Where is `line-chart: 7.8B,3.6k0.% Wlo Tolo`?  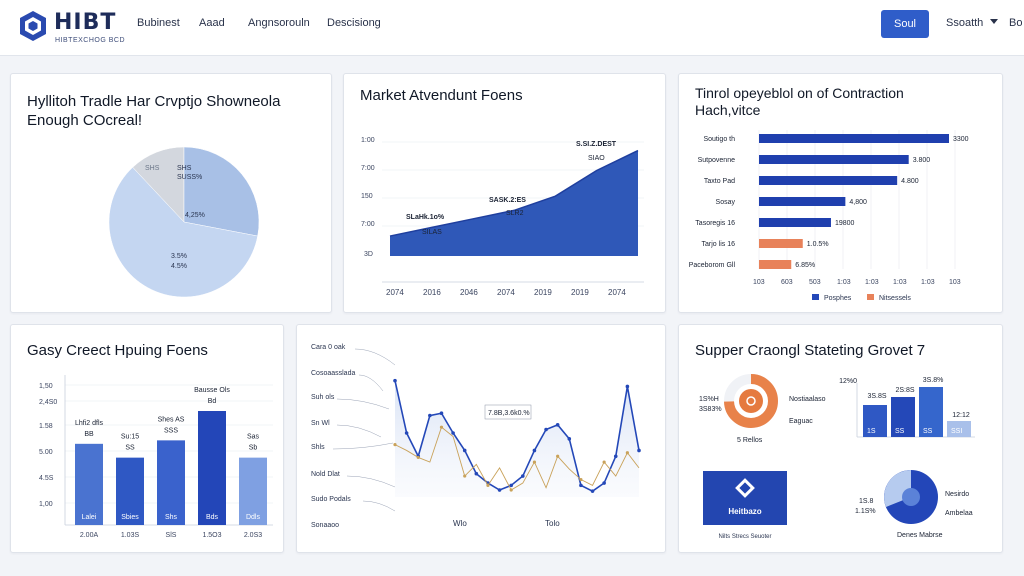
line-chart: 7.8B,3.6k0.% Wlo Tolo is located at coordinates (486, 438).